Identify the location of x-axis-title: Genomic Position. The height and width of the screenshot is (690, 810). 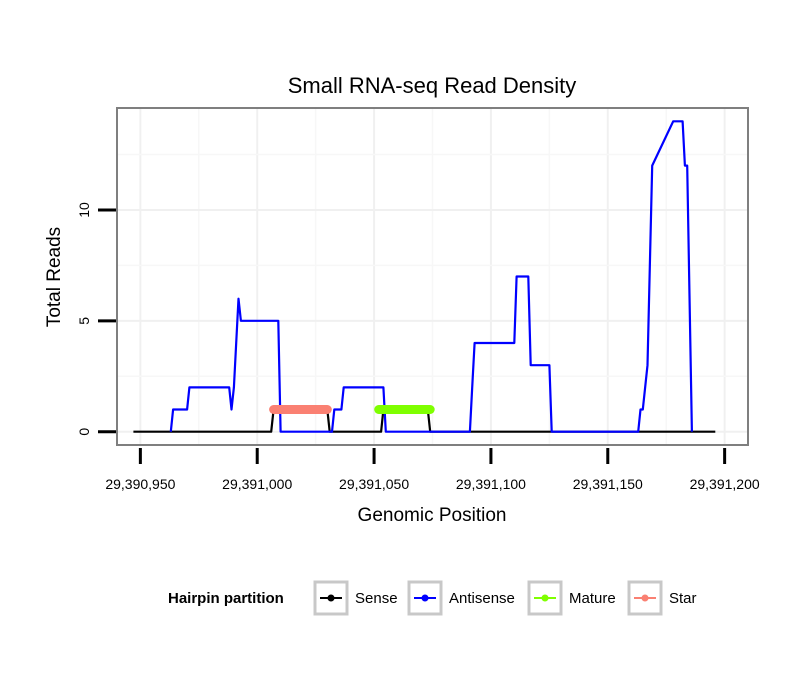
(432, 515).